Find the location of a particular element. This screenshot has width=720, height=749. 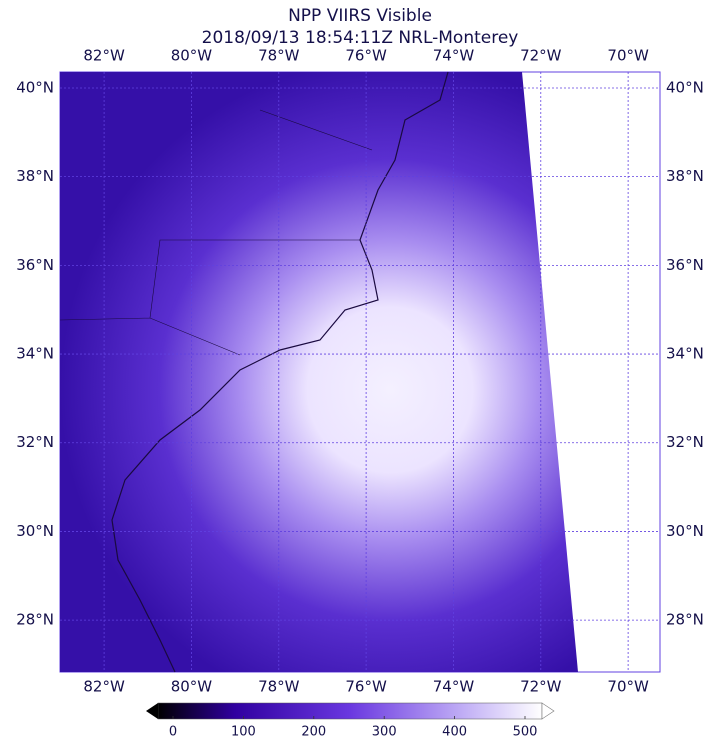

colorbar-tick-label: 100 is located at coordinates (243, 732).